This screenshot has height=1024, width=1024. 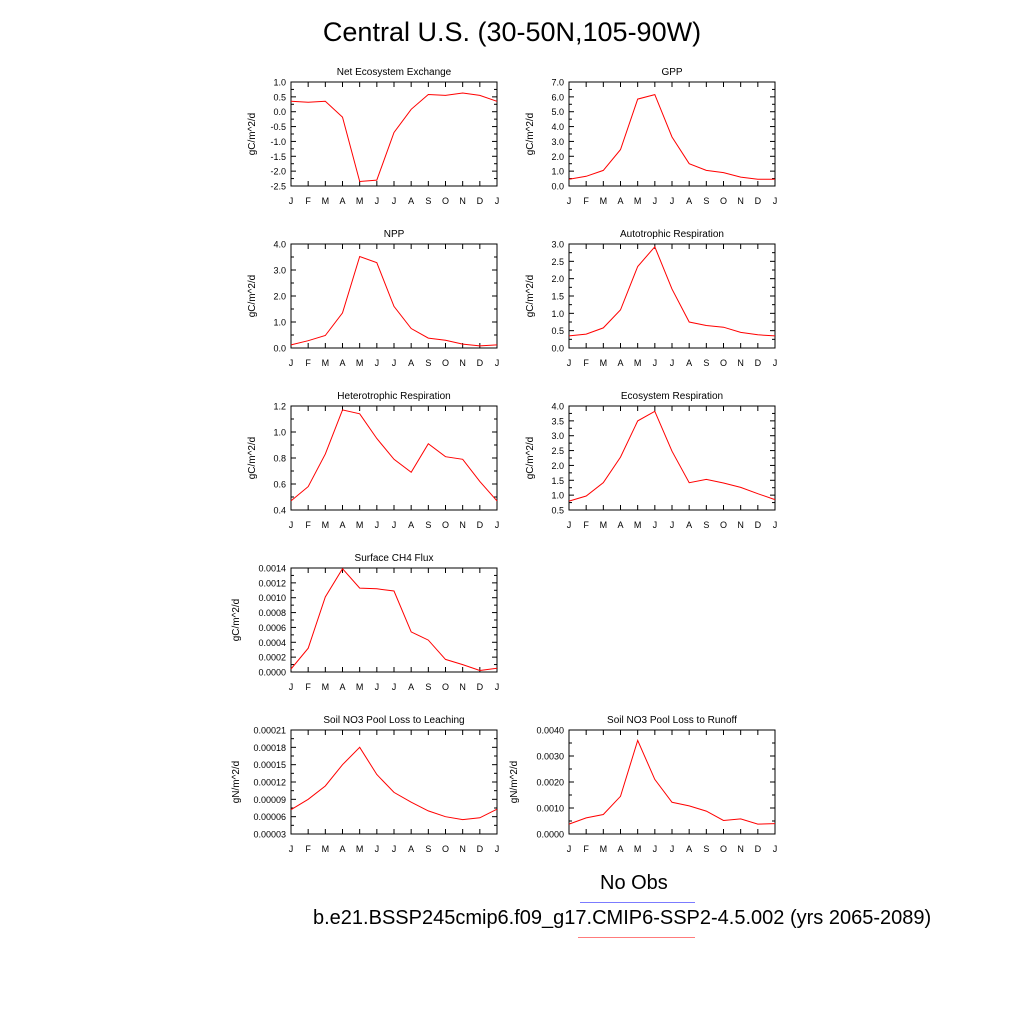 What do you see at coordinates (342, 201) in the screenshot?
I see `net-ecosystem-exchange-x-tick-label: A` at bounding box center [342, 201].